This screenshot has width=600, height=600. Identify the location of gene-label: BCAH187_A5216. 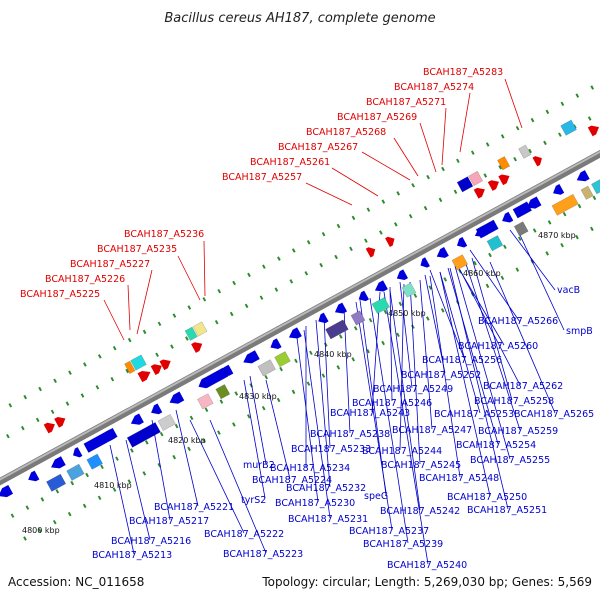
(151, 541).